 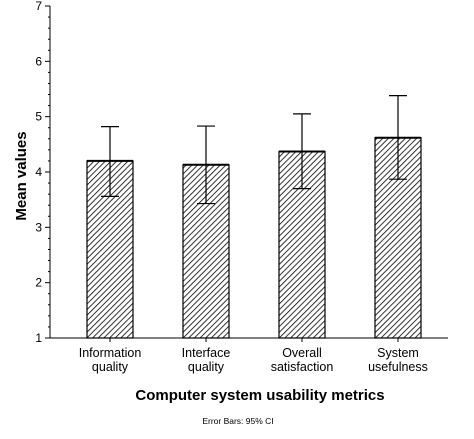 What do you see at coordinates (237, 421) in the screenshot?
I see `footnote: Error Bars: 95% CI` at bounding box center [237, 421].